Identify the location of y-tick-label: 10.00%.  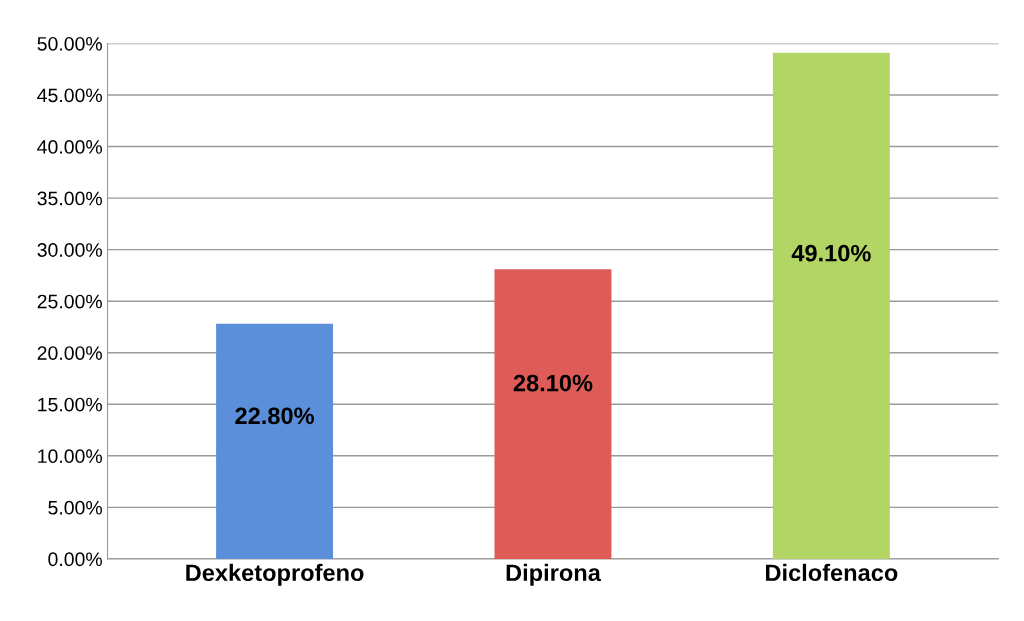
(70, 456).